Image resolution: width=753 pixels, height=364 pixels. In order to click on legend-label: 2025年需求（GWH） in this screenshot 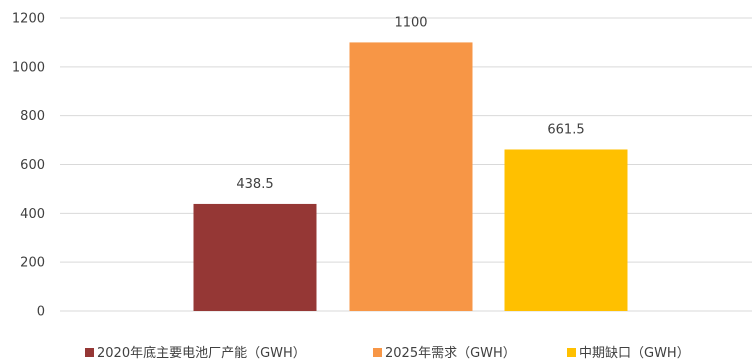, I will do `click(450, 353)`.